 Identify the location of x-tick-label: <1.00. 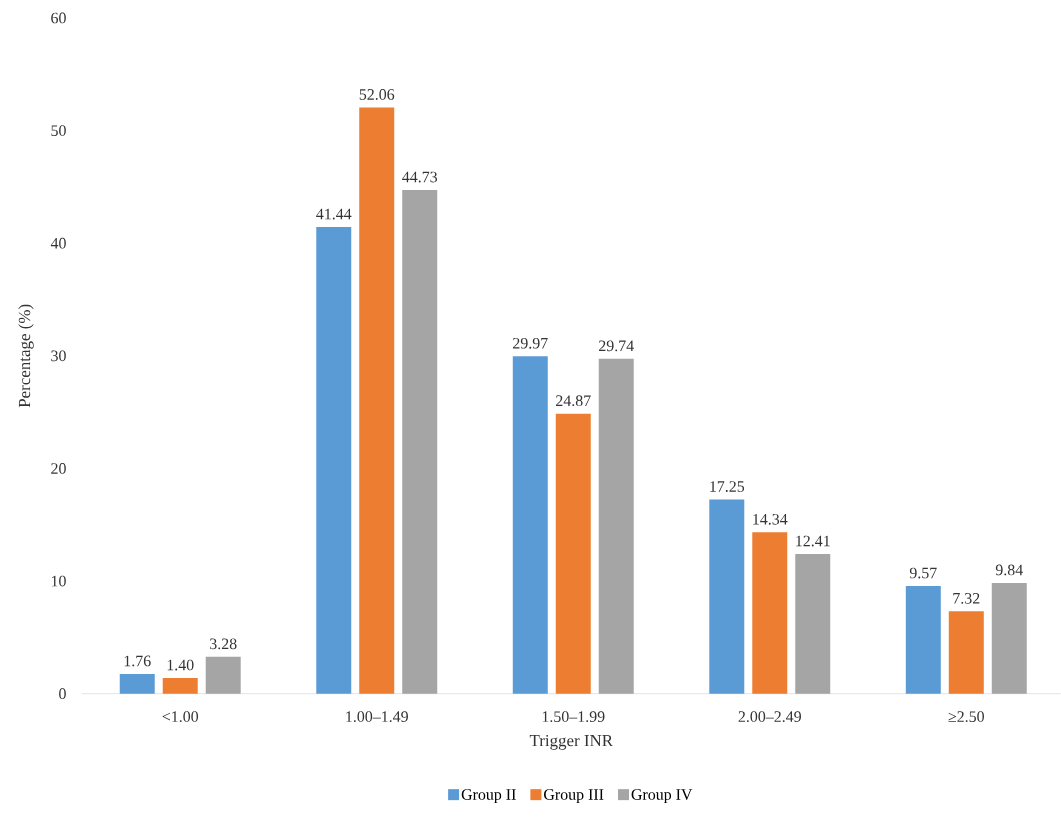
(180, 717).